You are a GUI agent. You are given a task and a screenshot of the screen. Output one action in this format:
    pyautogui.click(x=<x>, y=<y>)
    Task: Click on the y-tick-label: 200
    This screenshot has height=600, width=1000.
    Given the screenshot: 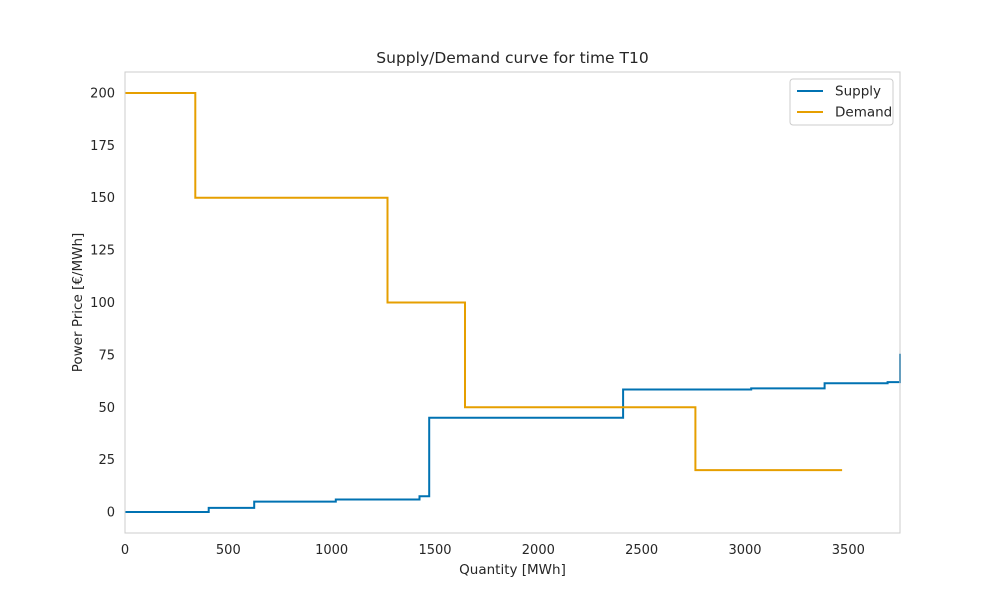 What is the action you would take?
    pyautogui.click(x=102, y=93)
    